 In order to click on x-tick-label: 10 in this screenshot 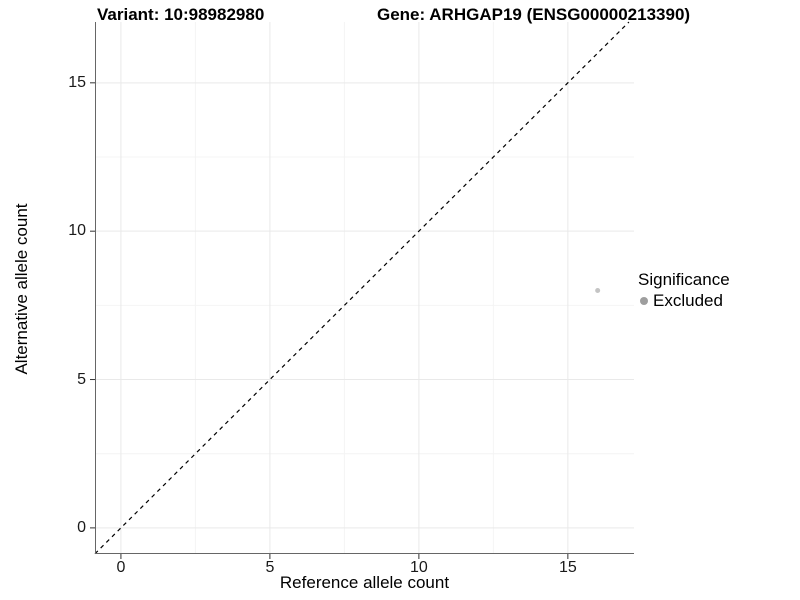, I will do `click(418, 567)`.